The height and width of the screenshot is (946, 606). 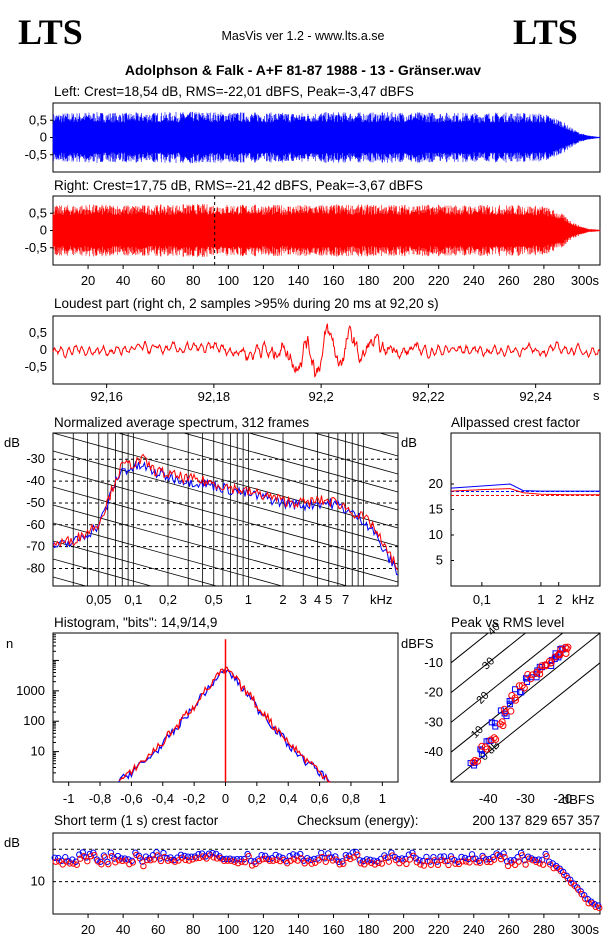 What do you see at coordinates (69, 798) in the screenshot?
I see `histogram-xtick-label: -1` at bounding box center [69, 798].